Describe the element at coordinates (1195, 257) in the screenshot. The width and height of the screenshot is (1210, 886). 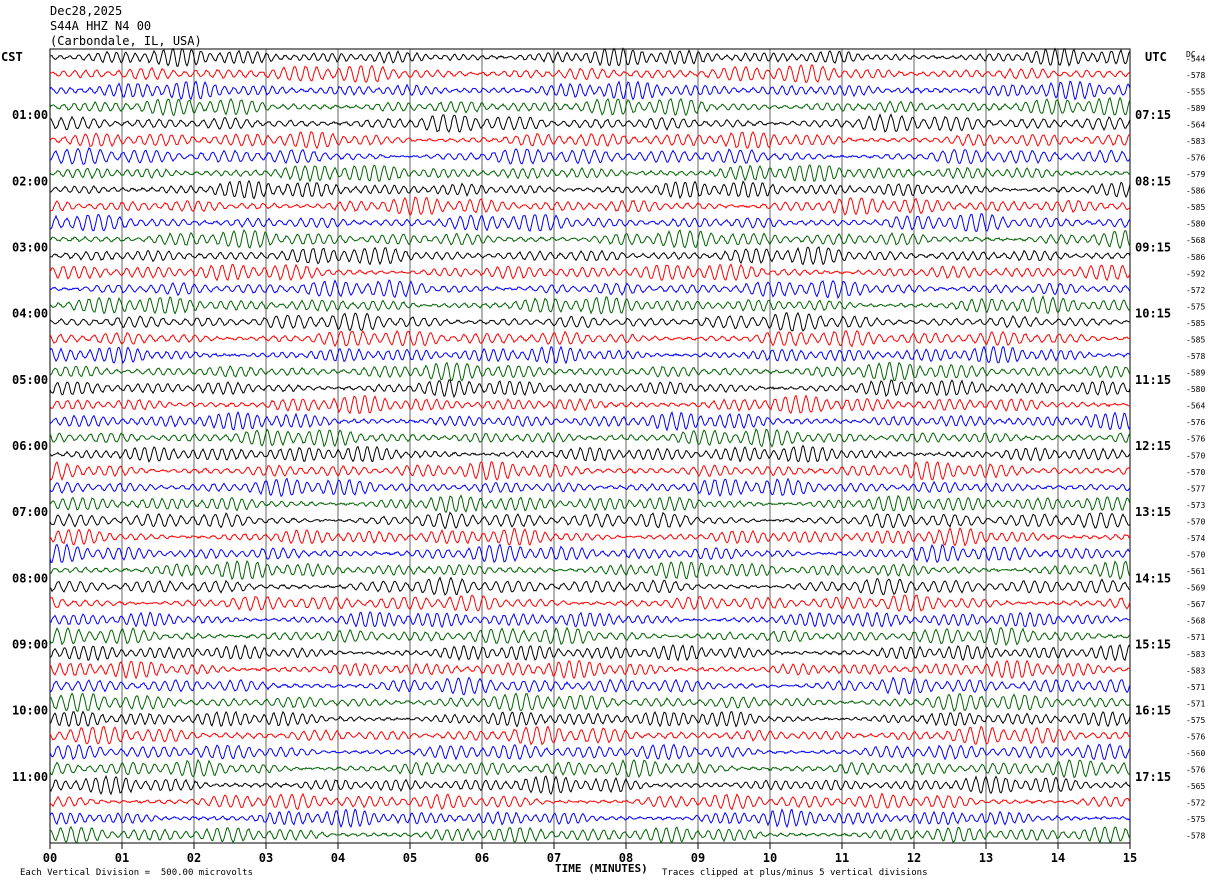
I see `dc-offset-label: -586` at that location.